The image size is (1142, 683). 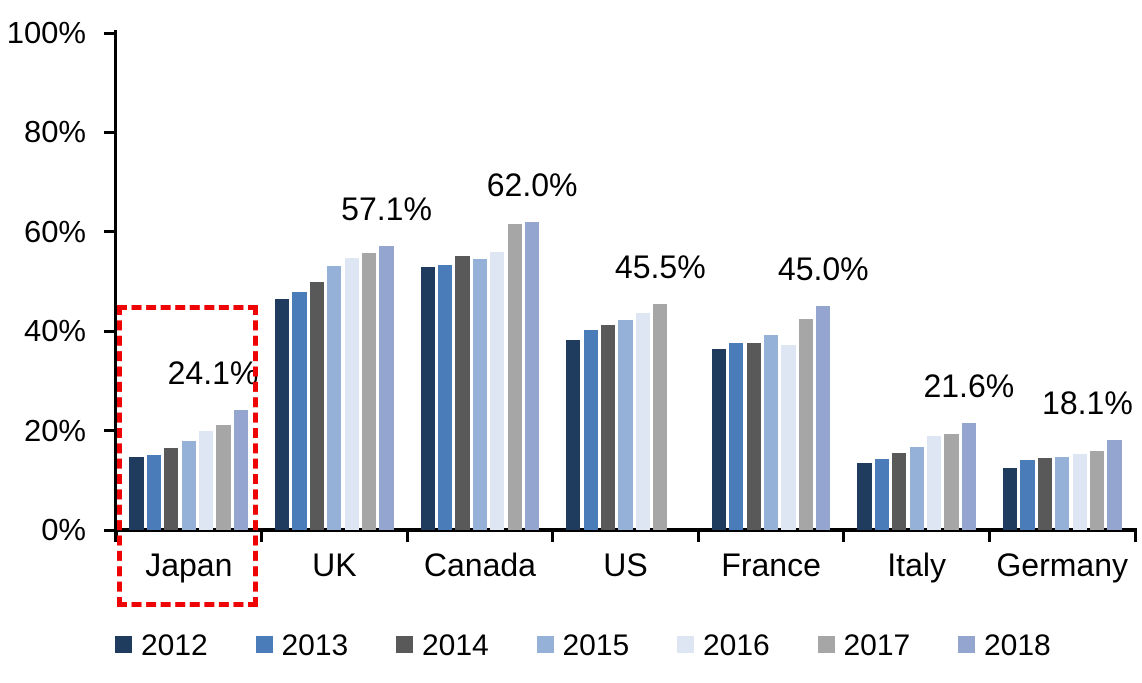 I want to click on legend-item-2013: 2013, so click(x=315, y=646).